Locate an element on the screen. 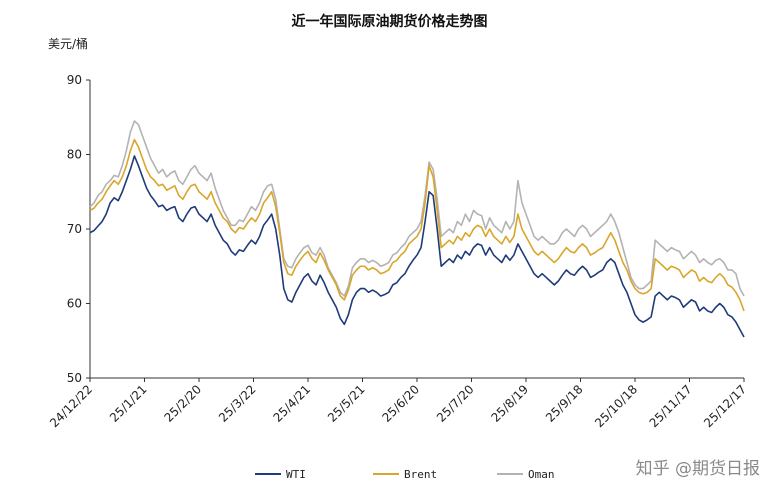  y-axis: 50 60 70 80 90 is located at coordinates (79, 229).